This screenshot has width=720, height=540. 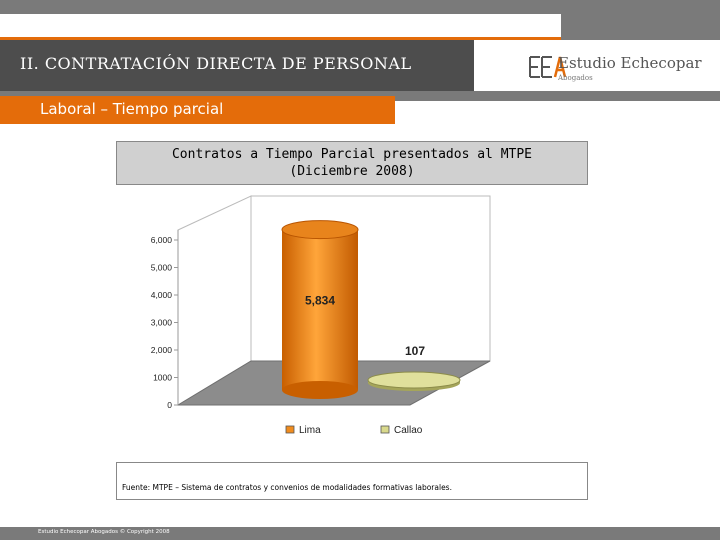 I want to click on header-accent-line, so click(x=280, y=38).